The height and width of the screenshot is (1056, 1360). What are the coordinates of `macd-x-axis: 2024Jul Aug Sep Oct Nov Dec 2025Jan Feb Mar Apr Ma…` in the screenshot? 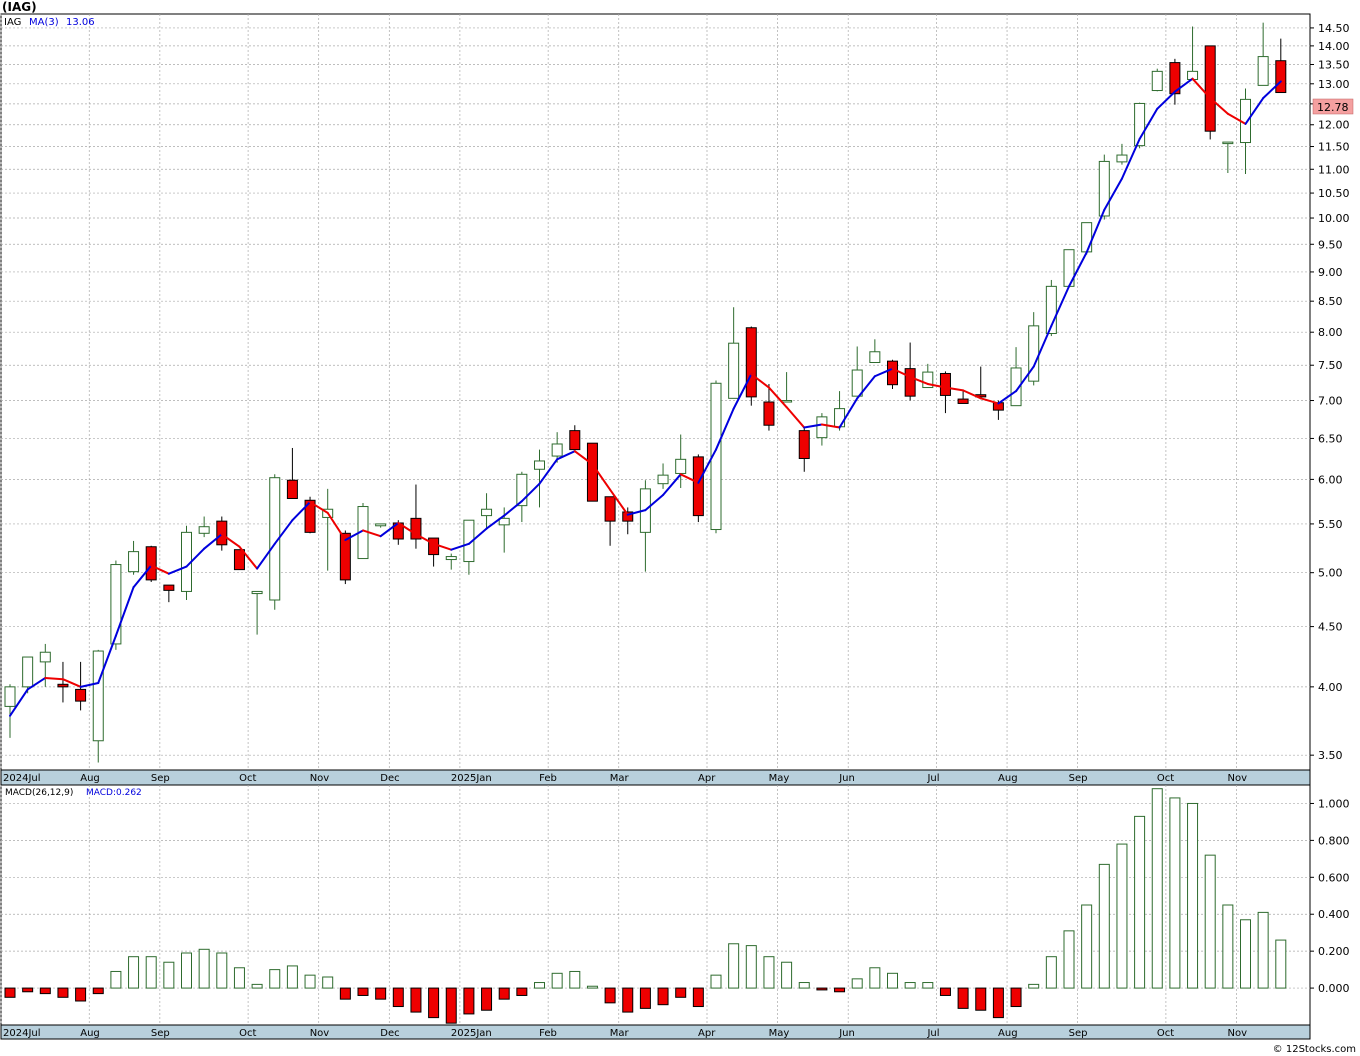 It's located at (655, 1032).